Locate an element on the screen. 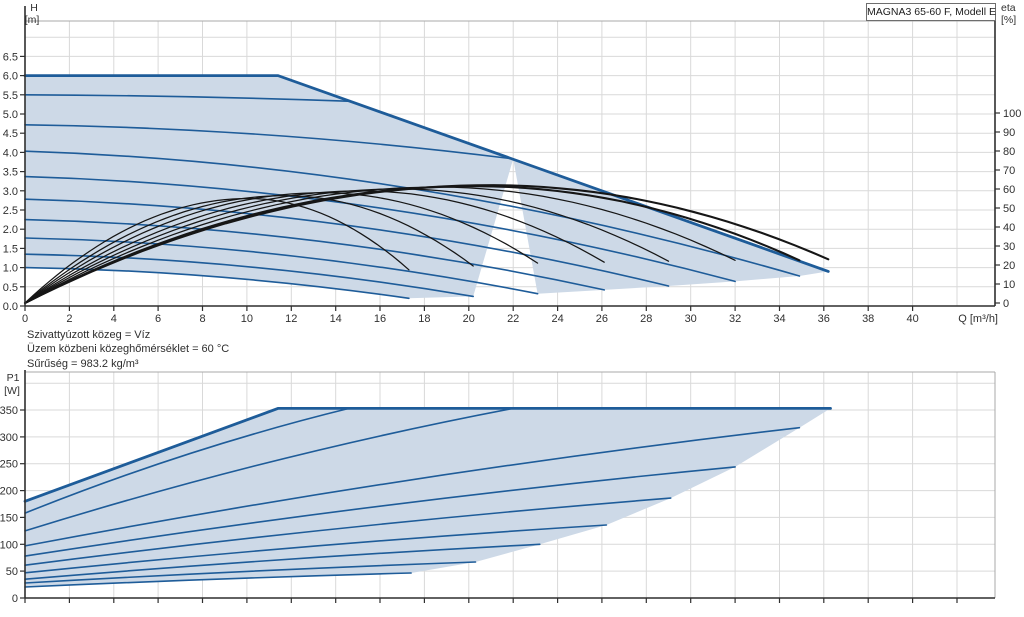  h-tick-label: 4.0 is located at coordinates (10, 153).